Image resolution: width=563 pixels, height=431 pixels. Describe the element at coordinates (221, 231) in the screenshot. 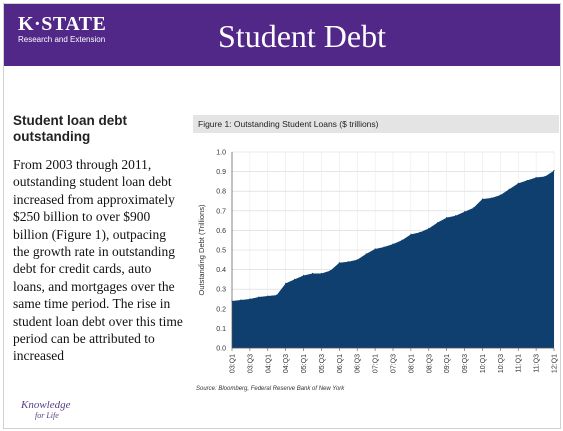

I see `y-tick-label: 0.6` at that location.